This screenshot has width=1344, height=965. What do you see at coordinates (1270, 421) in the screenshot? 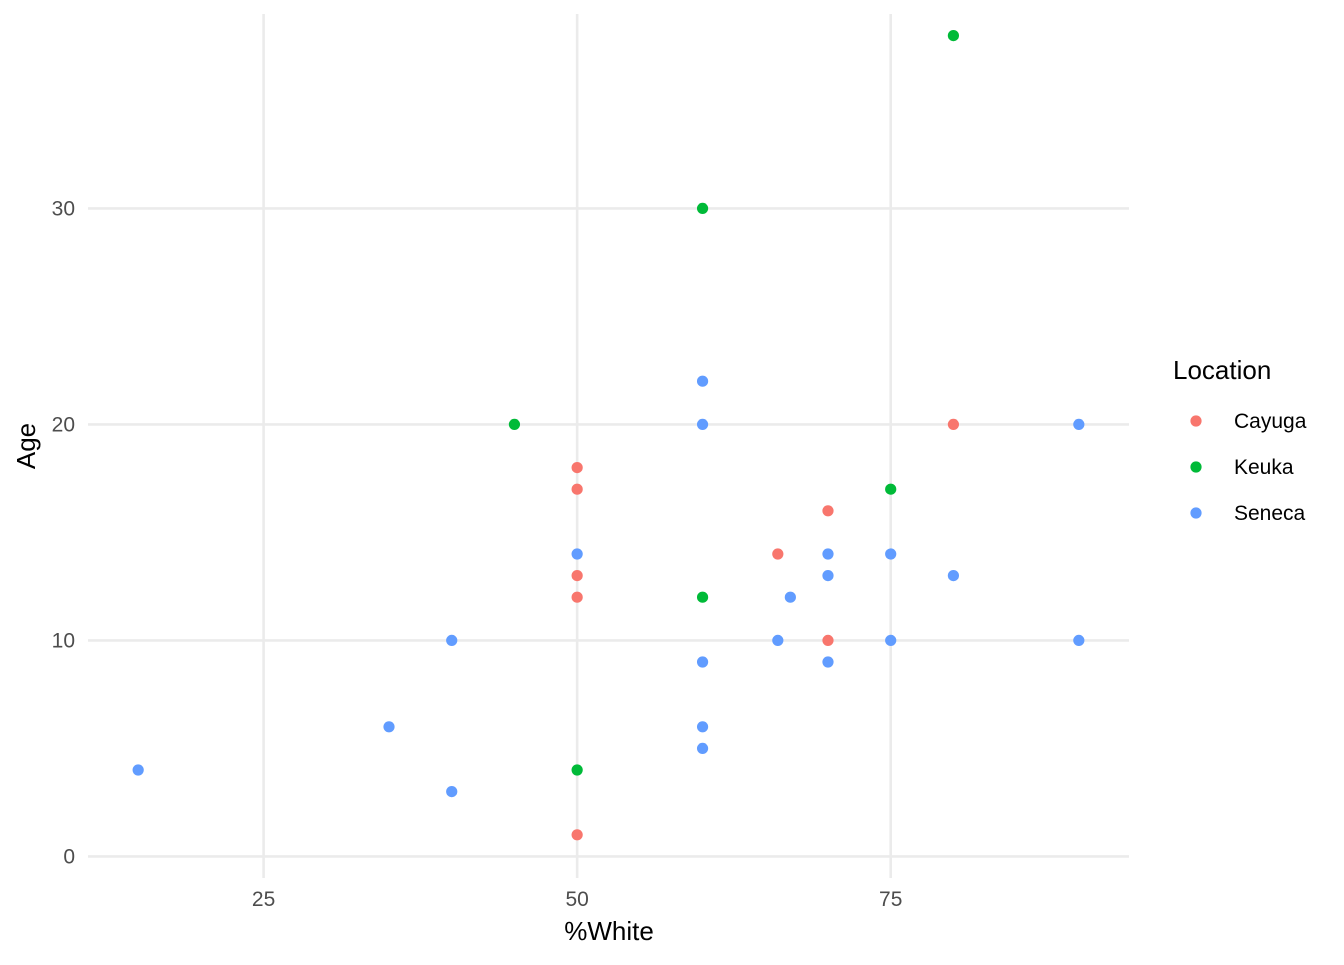
I see `legend-label-cayuga: Cayuga` at bounding box center [1270, 421].